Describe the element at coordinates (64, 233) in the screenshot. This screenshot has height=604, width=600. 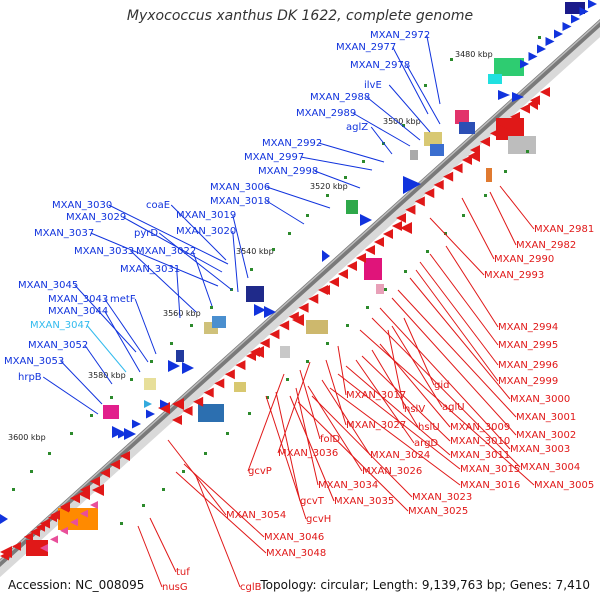
I see `gene-label: MXAN_3037` at that location.